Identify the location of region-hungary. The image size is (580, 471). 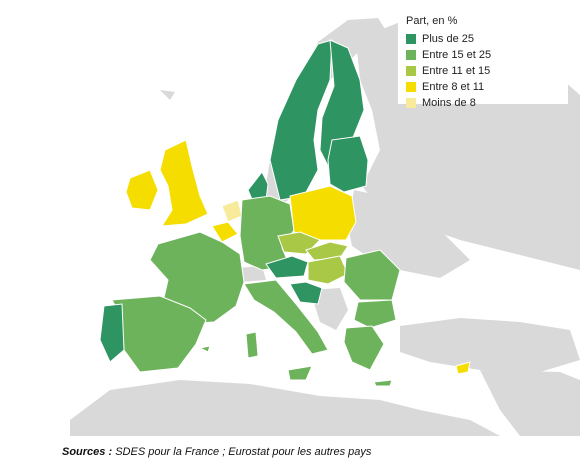
(328, 270).